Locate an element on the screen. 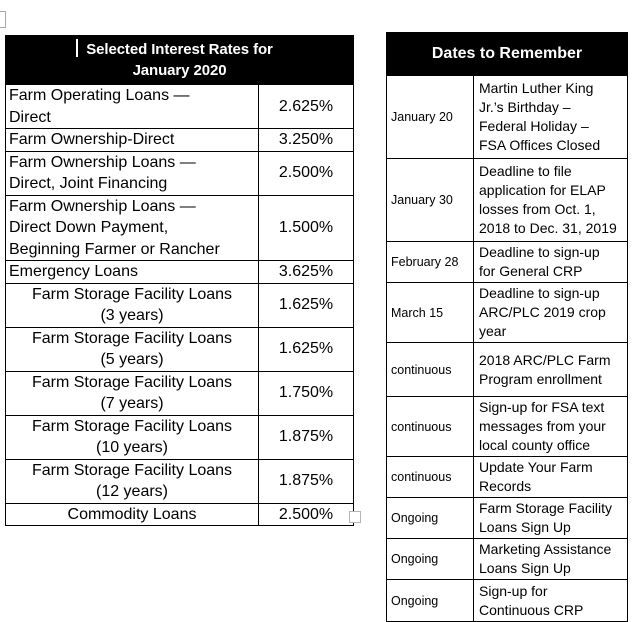  loan-name-cell: Commodity Loans is located at coordinates (132, 514).